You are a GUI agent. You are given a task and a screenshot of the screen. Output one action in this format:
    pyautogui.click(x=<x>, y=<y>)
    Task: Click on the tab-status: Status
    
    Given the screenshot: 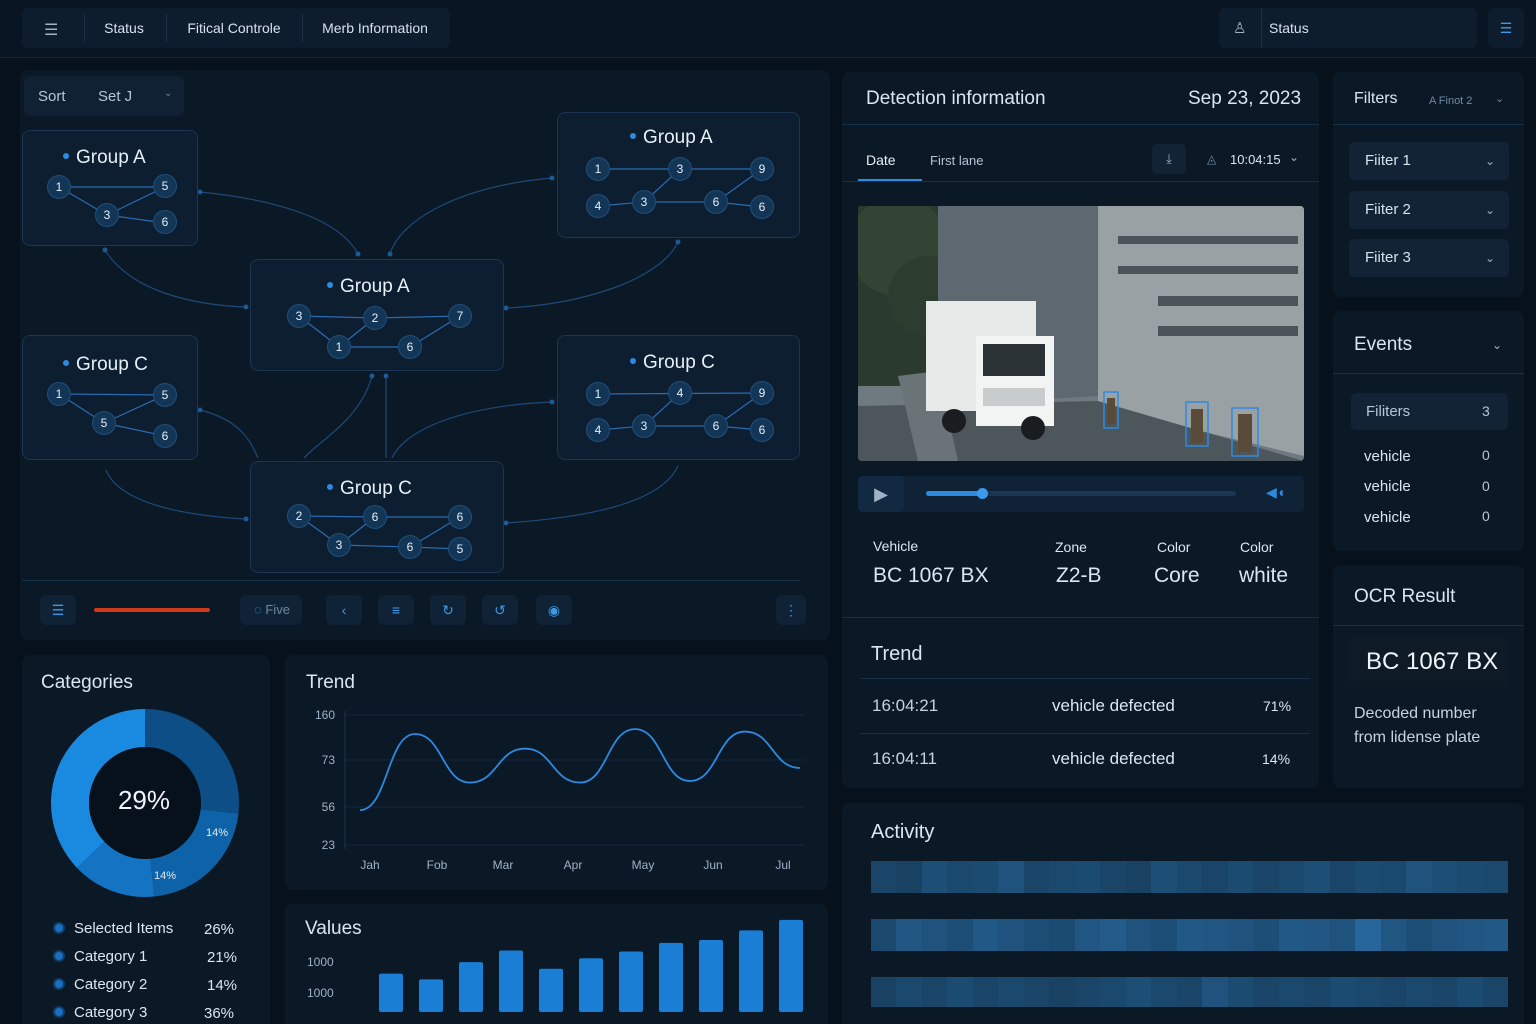 What is the action you would take?
    pyautogui.click(x=124, y=28)
    